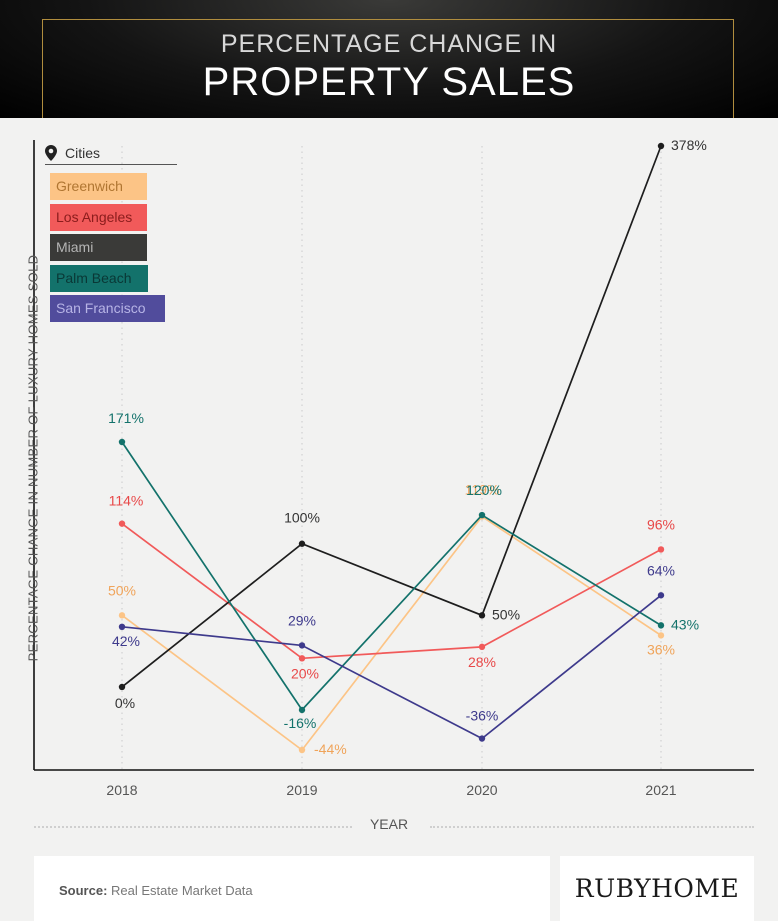 The width and height of the screenshot is (778, 921). I want to click on point-san-francisco-2021, so click(661, 595).